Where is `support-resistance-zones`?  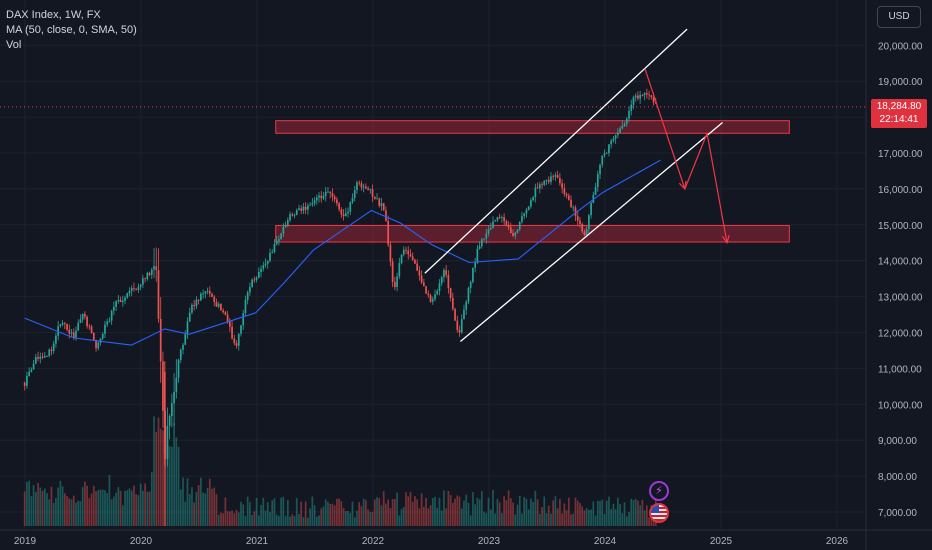 support-resistance-zones is located at coordinates (532, 181).